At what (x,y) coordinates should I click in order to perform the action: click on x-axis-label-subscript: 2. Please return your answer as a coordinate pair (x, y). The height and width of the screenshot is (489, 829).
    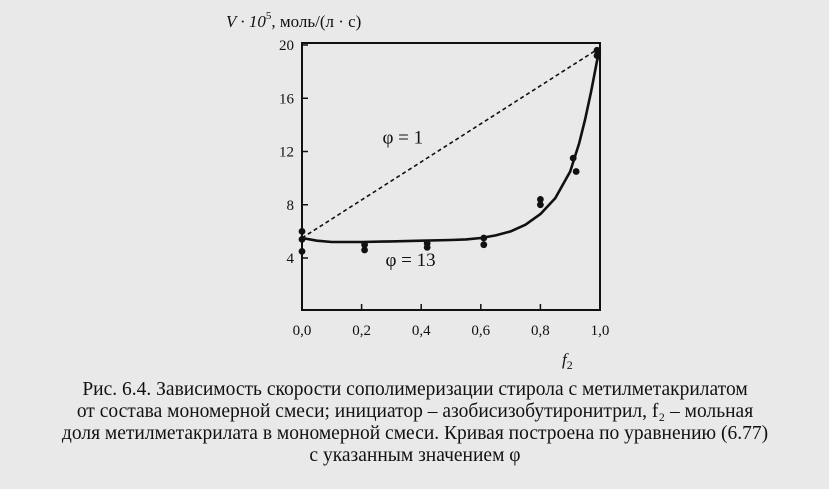
    Looking at the image, I should click on (570, 365).